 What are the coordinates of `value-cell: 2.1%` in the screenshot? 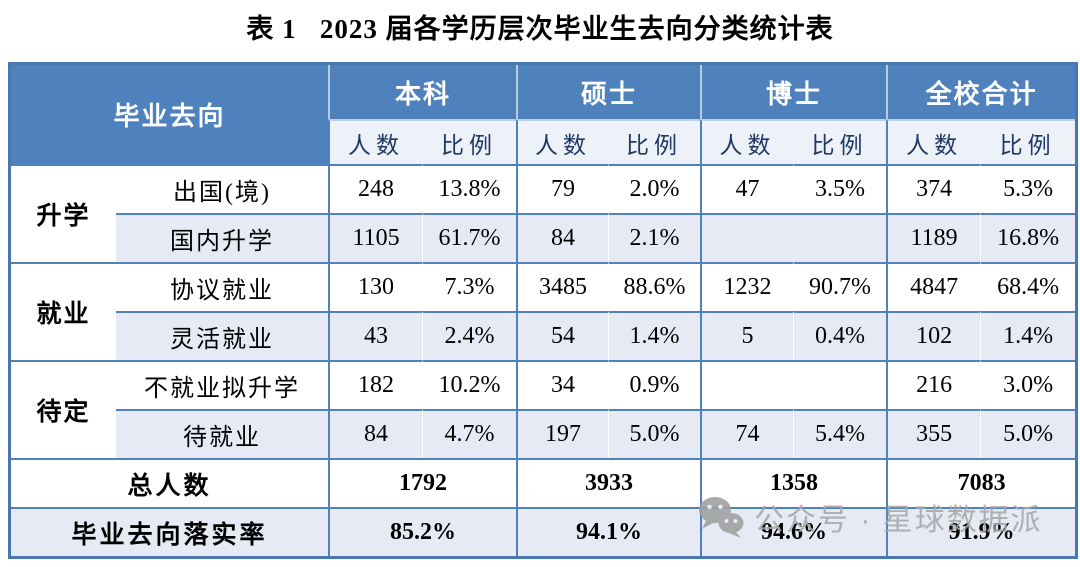 It's located at (654, 237).